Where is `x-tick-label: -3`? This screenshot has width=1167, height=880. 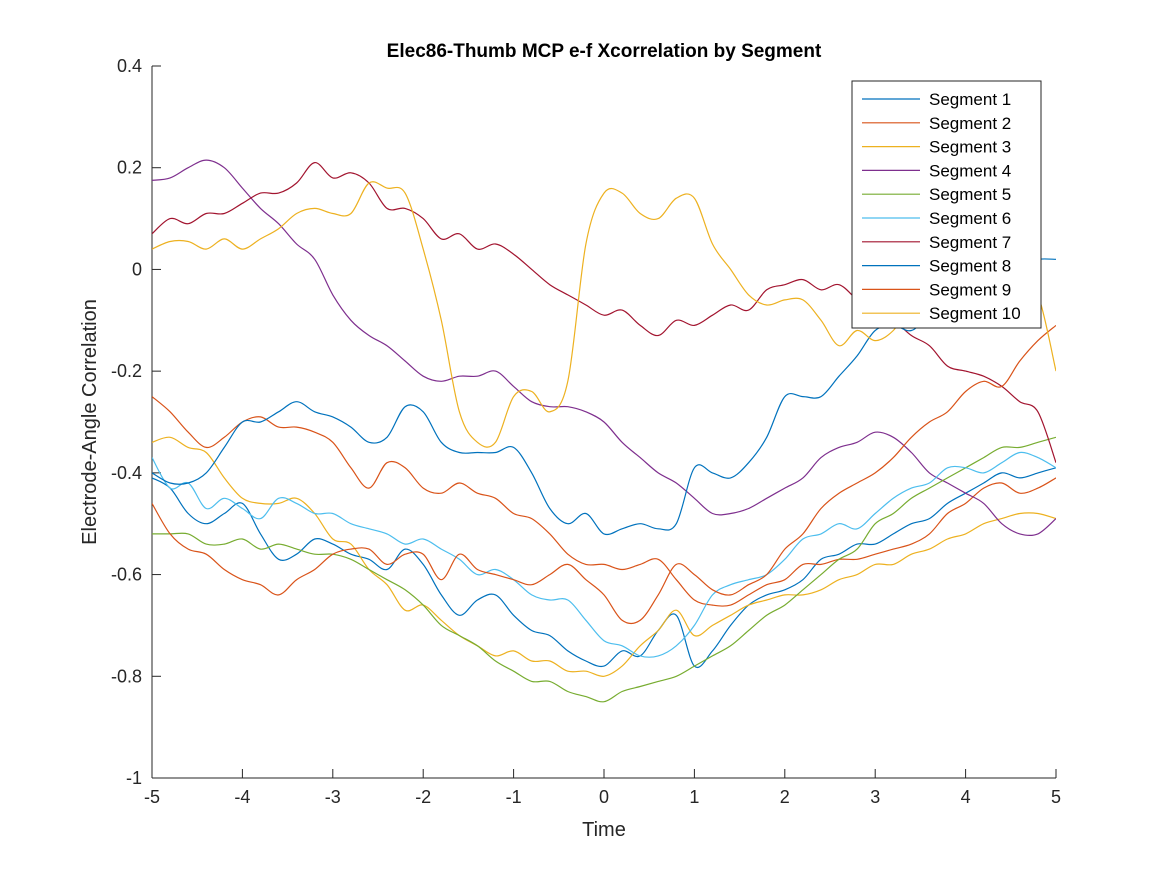
x-tick-label: -3 is located at coordinates (333, 797).